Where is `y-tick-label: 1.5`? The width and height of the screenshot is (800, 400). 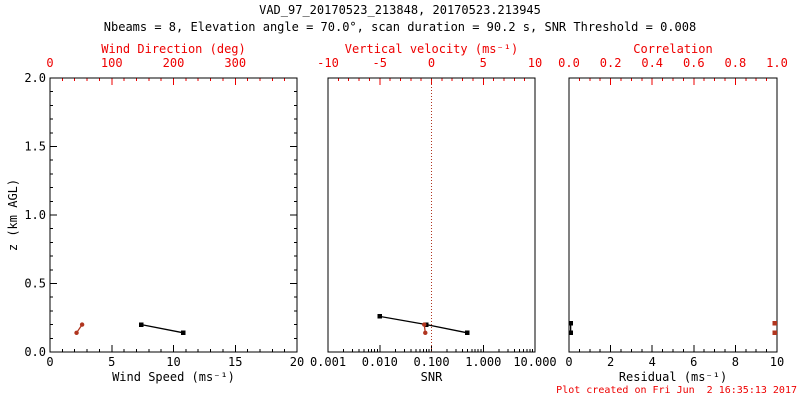 y-tick-label: 1.5 is located at coordinates (35, 147).